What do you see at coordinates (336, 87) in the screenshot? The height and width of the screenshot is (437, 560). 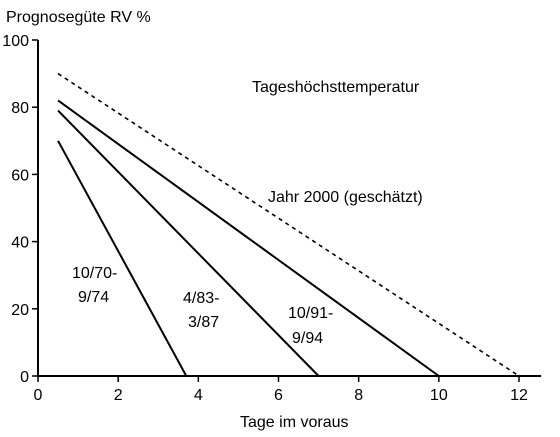 I see `chart-title: Tageshöchsttemperatur` at bounding box center [336, 87].